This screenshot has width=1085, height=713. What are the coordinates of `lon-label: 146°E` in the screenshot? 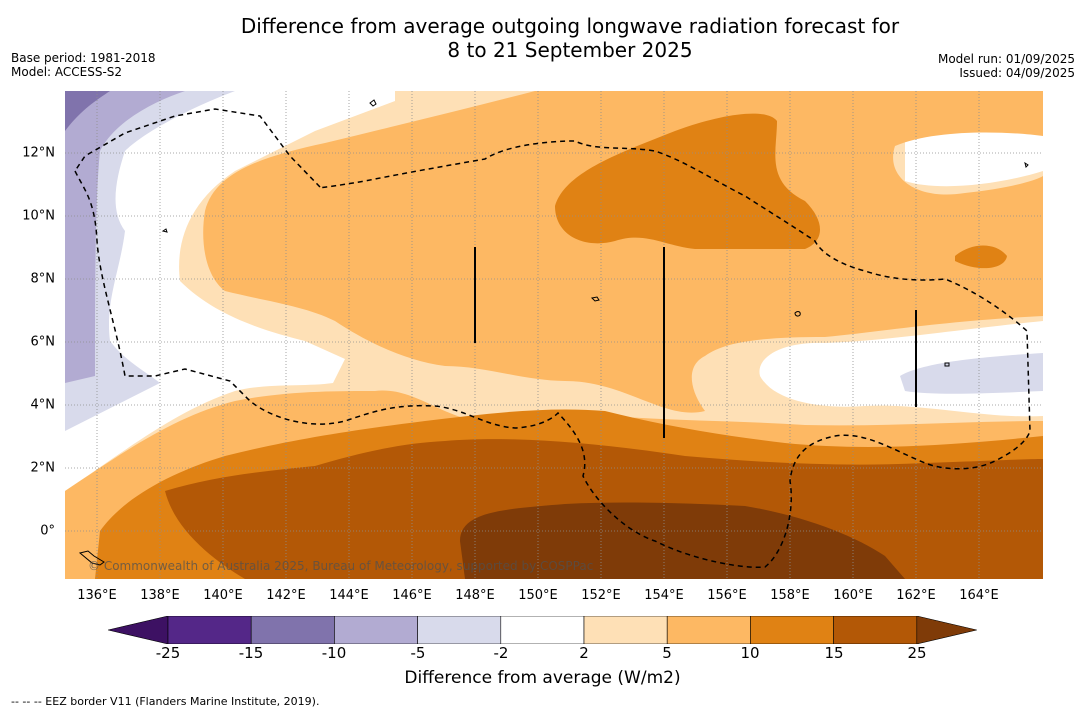 It's located at (412, 595).